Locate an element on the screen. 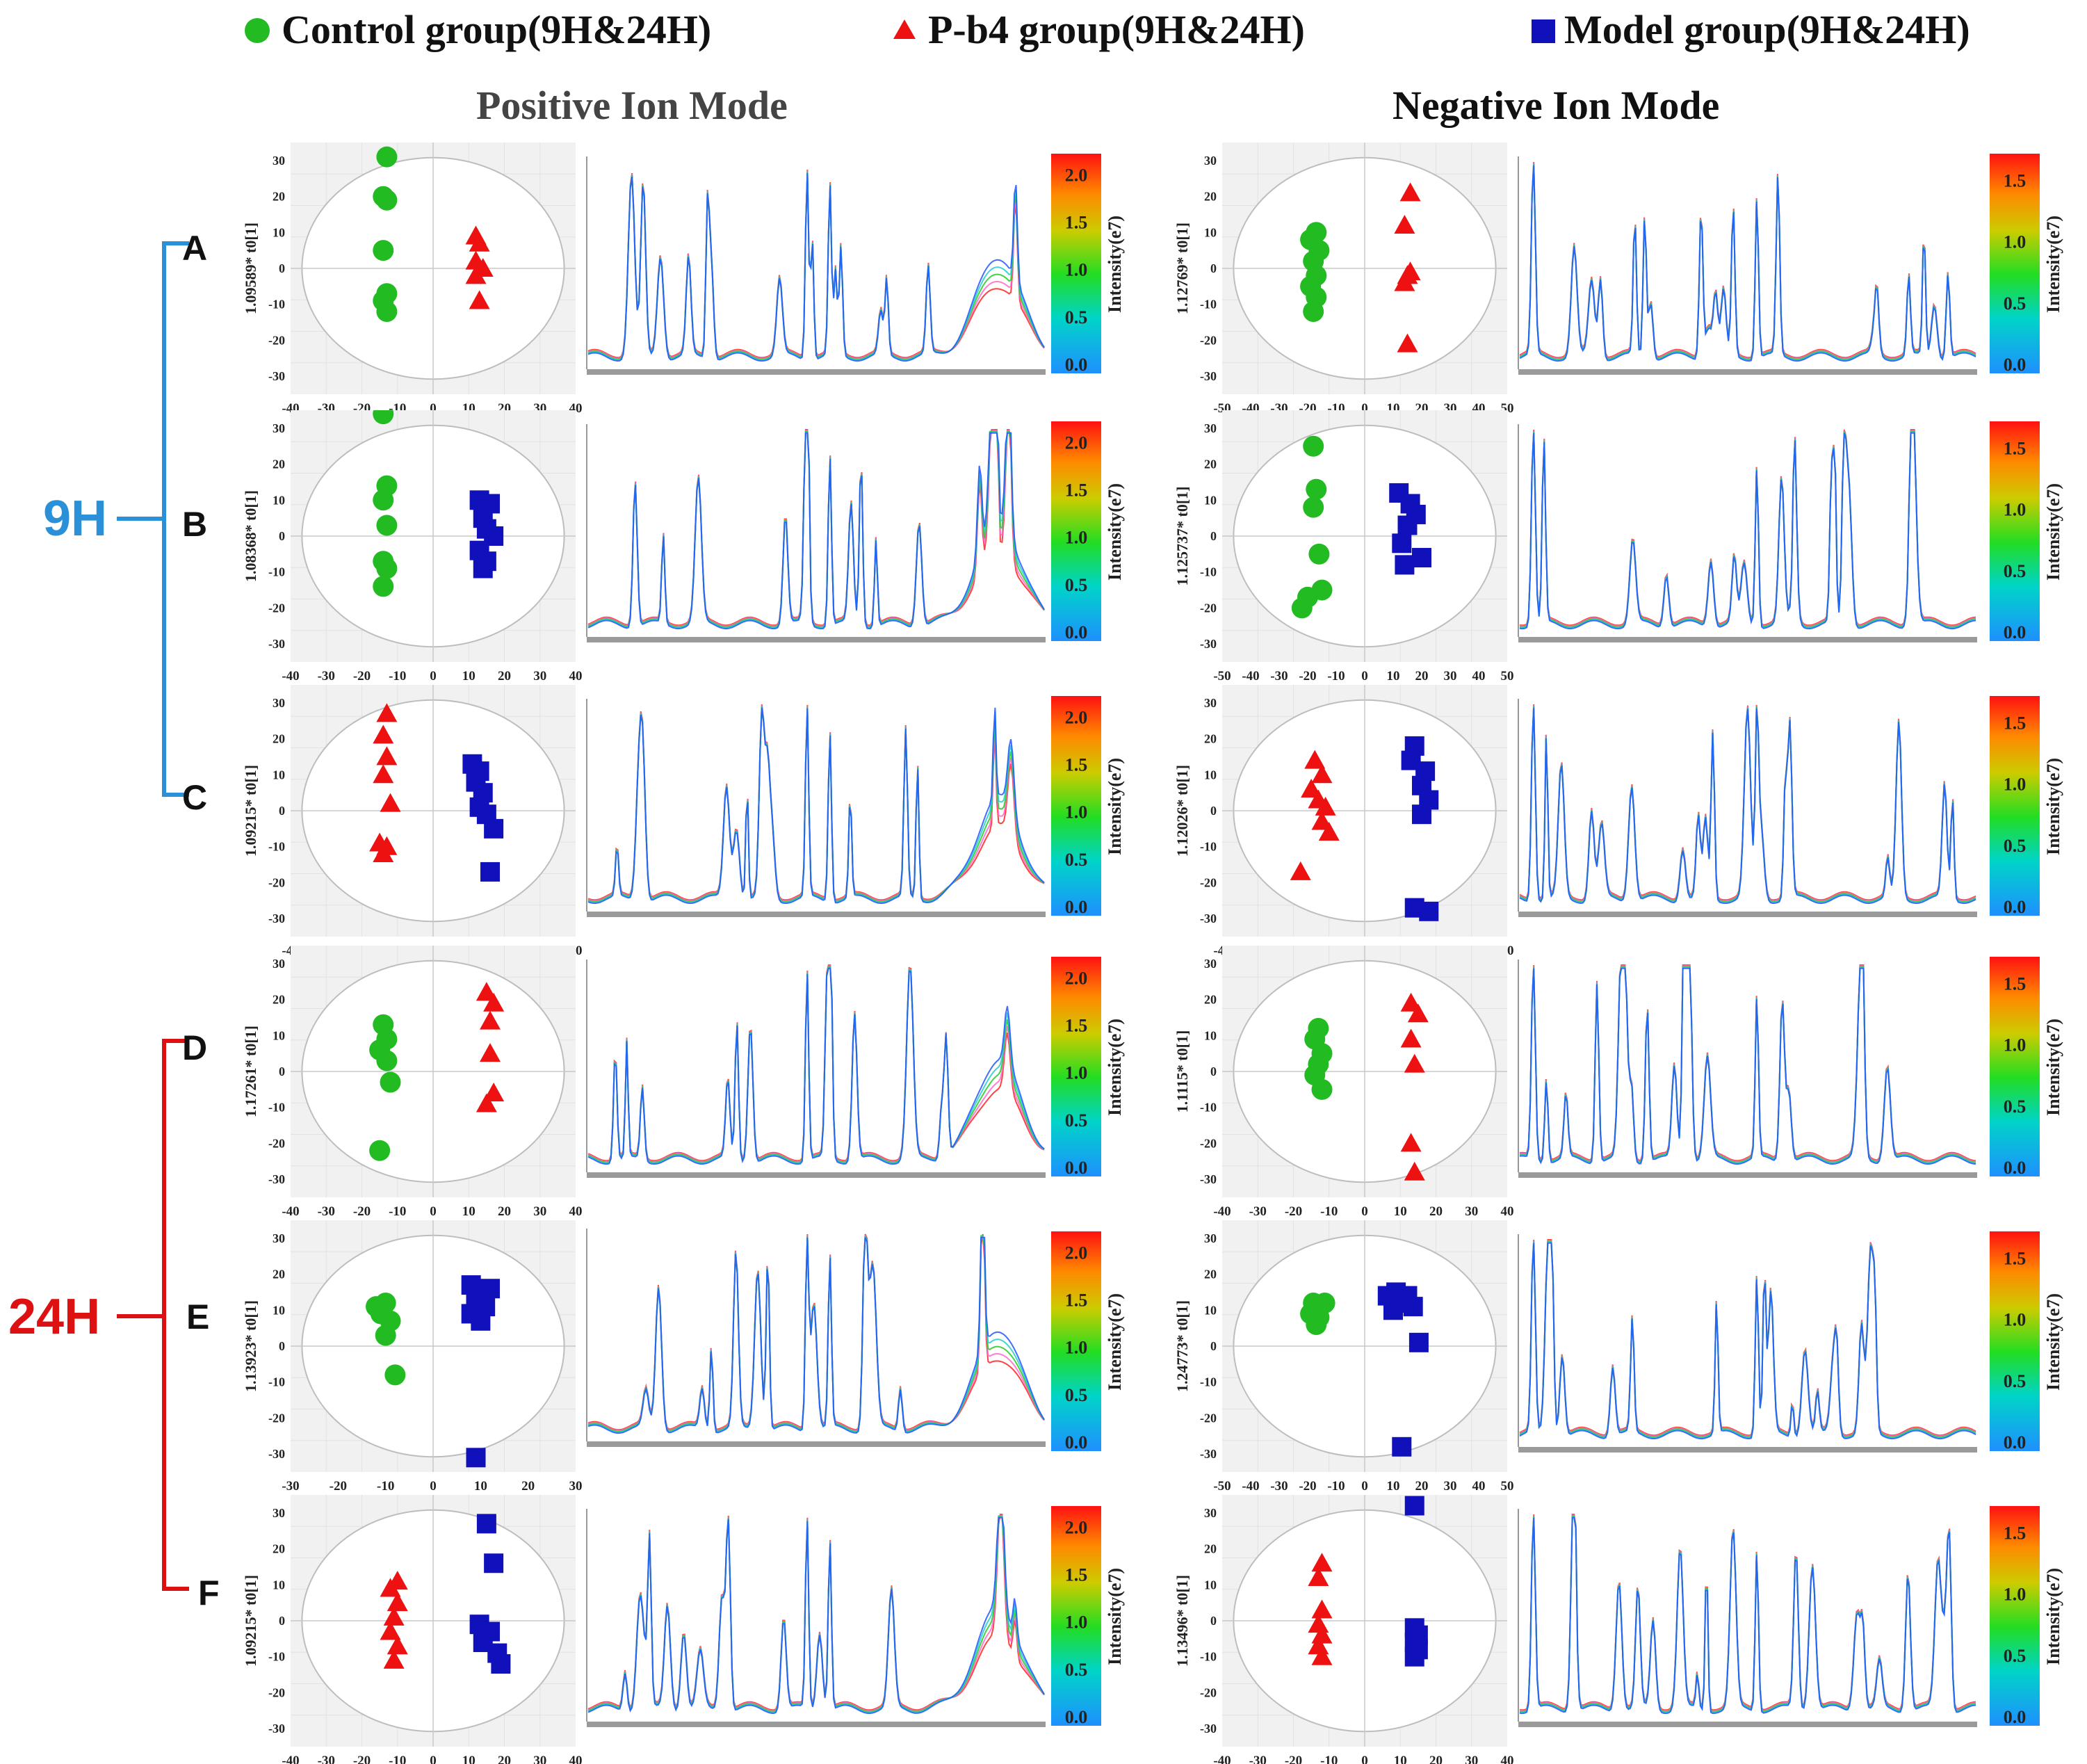 The image size is (2087, 1764). y-tick-label: -20 is located at coordinates (1208, 1692).